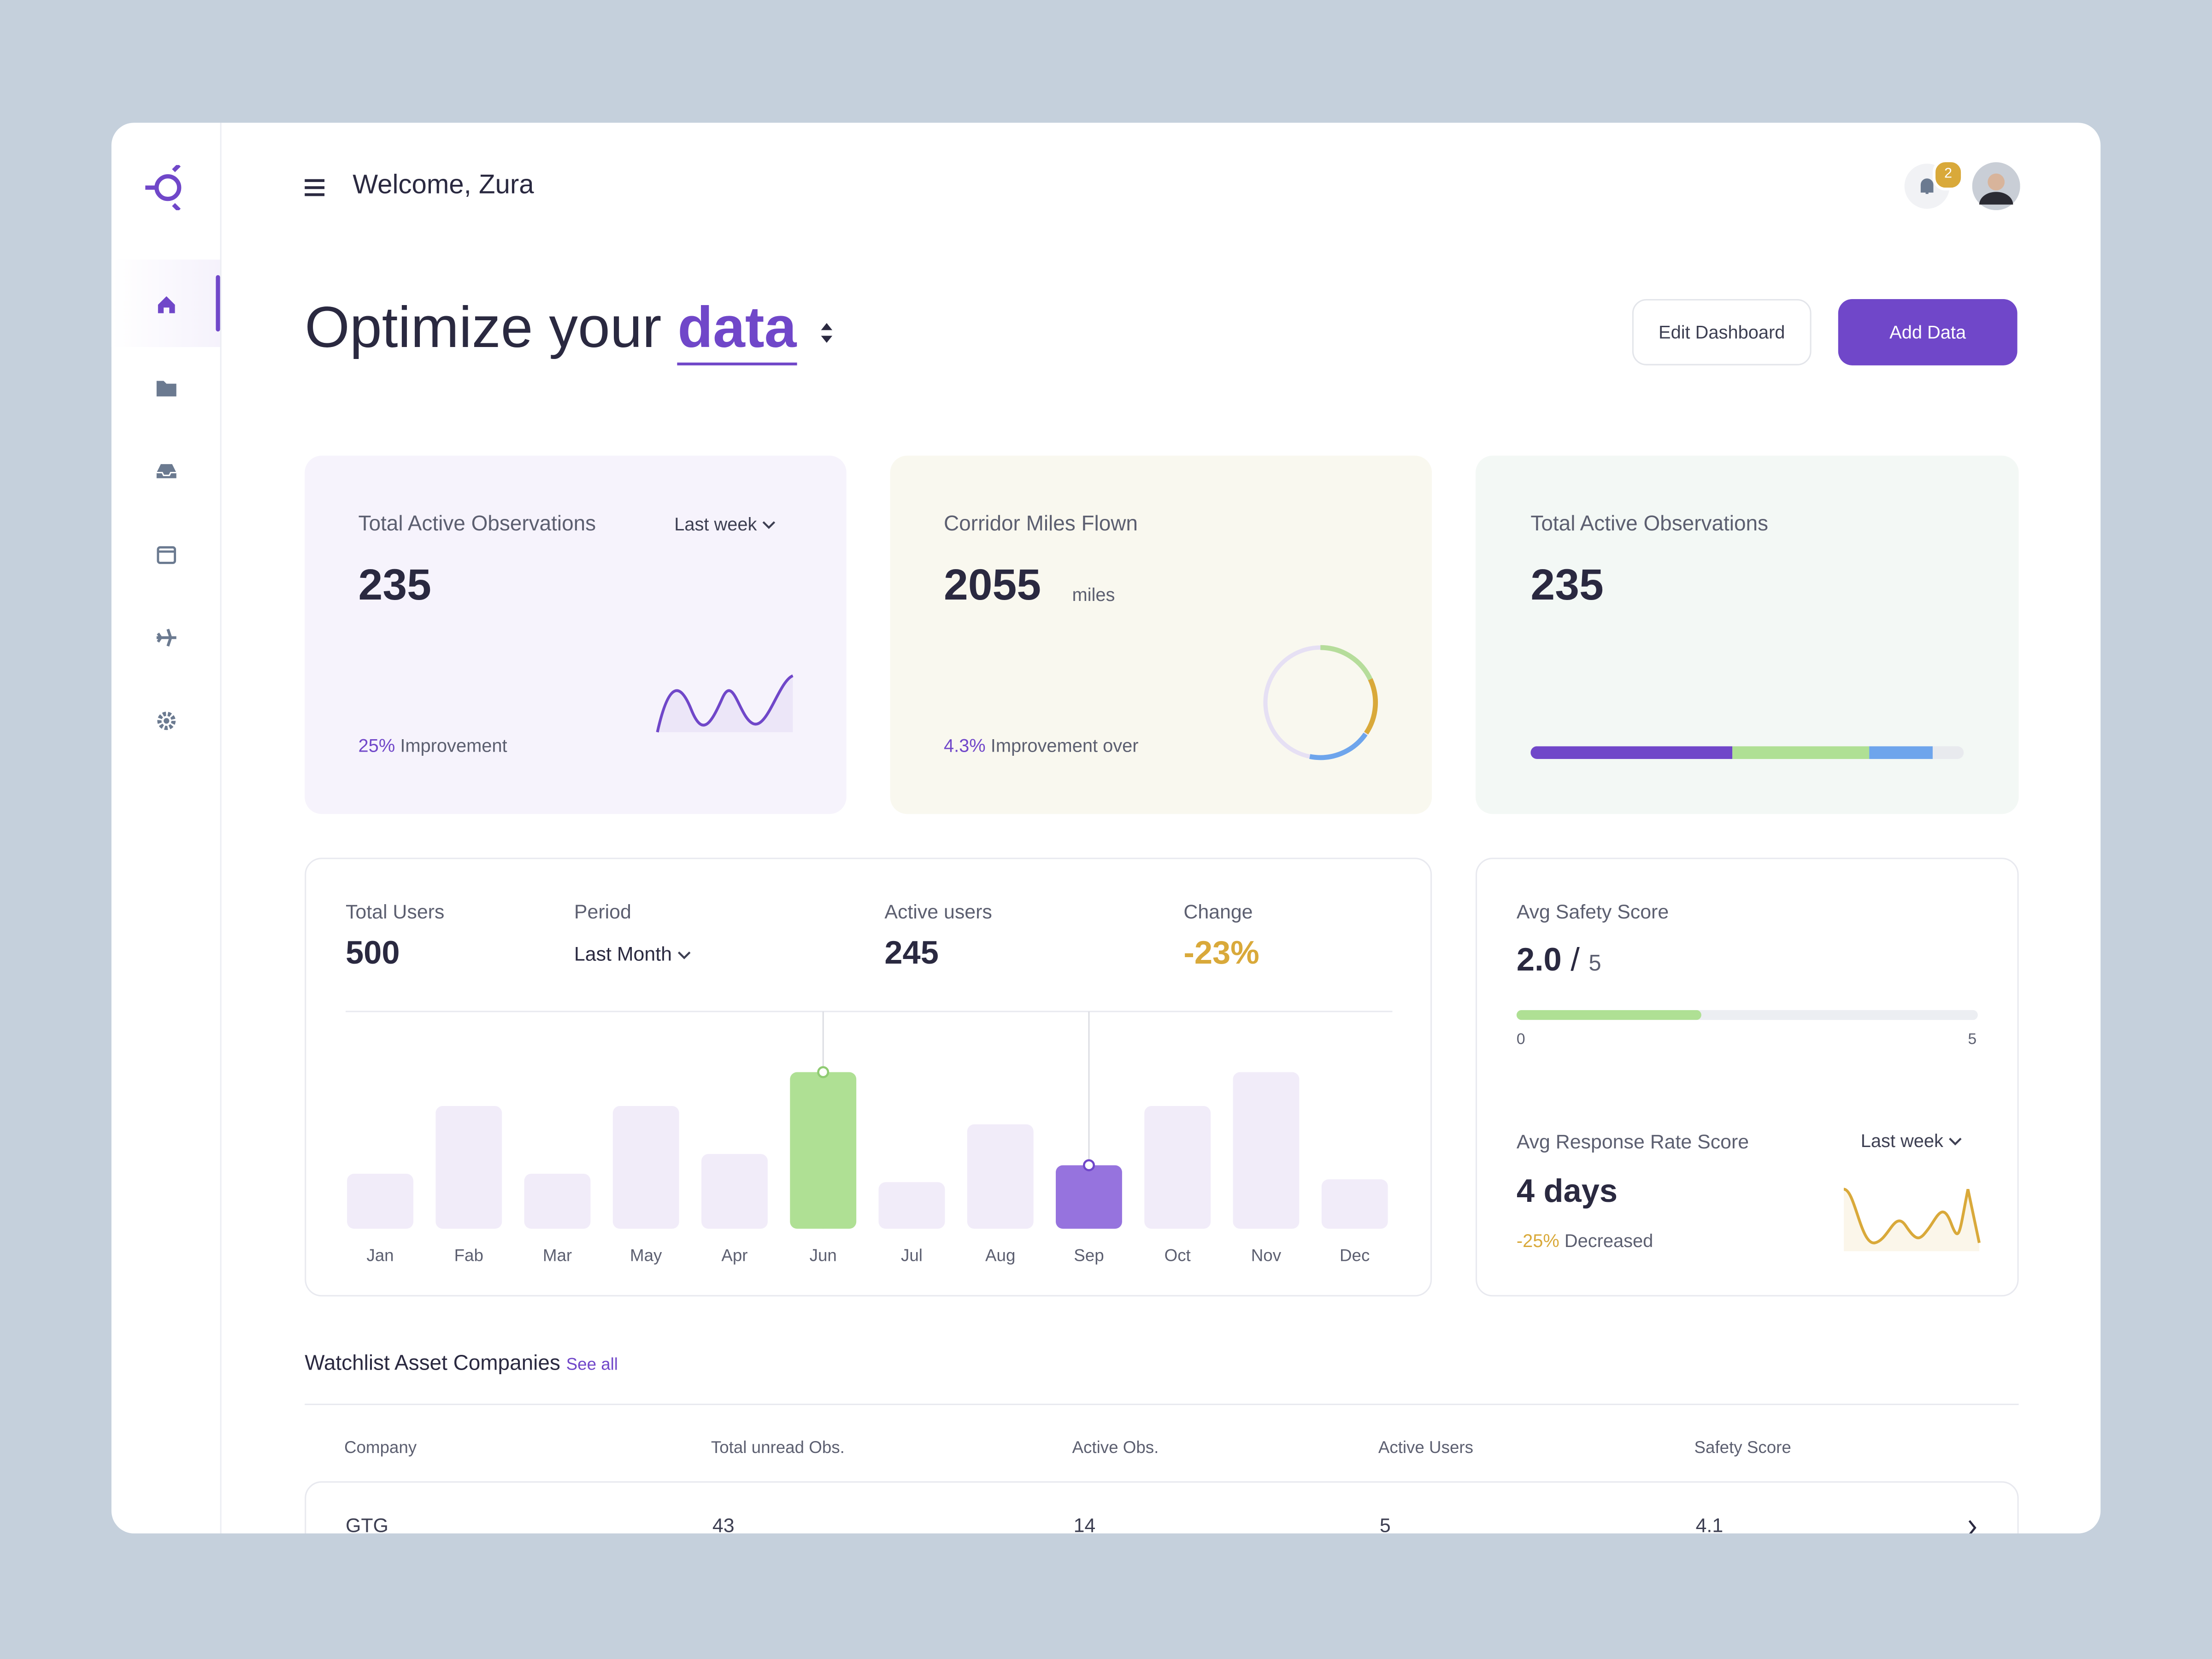 The width and height of the screenshot is (2212, 1659). I want to click on safety-fill, so click(1608, 1015).